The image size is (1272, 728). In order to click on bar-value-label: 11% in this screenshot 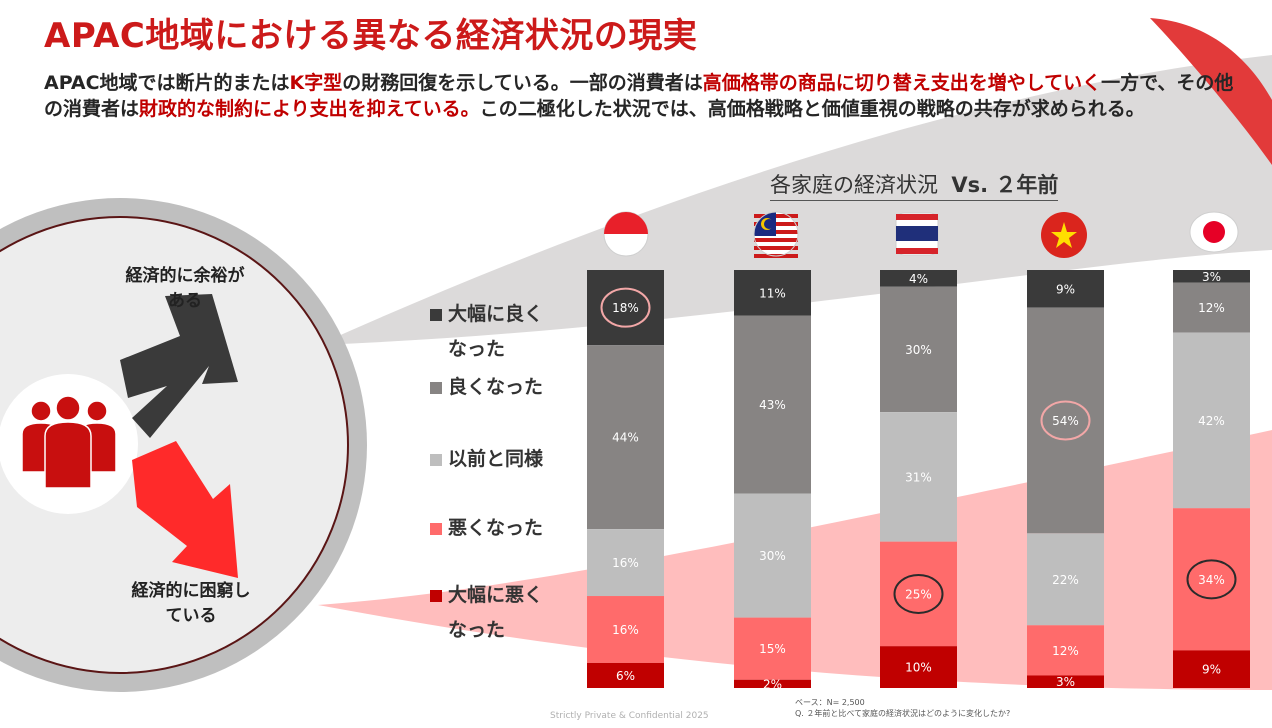, I will do `click(772, 293)`.